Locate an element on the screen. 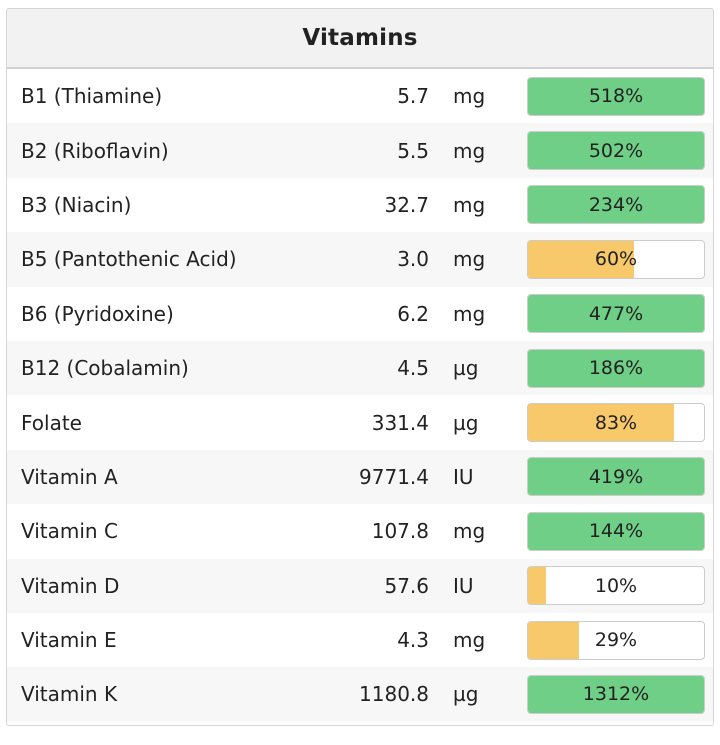 The width and height of the screenshot is (720, 745). vitamin-name: Vitamin K is located at coordinates (69, 694).